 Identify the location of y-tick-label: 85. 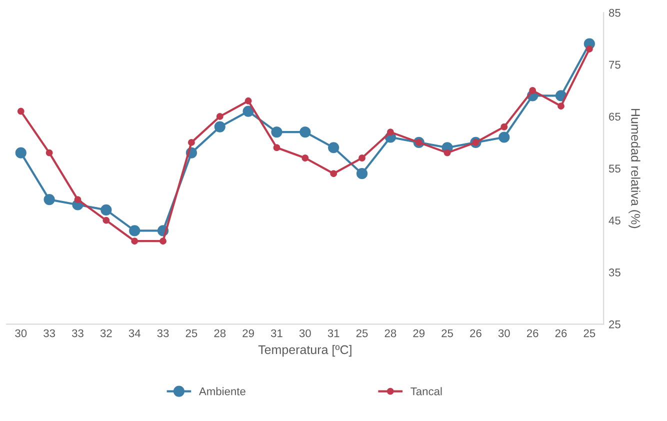
(614, 12).